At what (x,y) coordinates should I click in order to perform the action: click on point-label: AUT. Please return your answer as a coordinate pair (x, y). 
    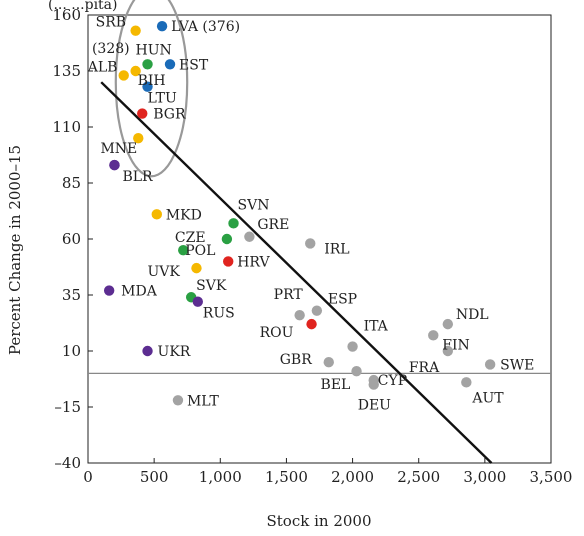
    Looking at the image, I should click on (487, 398).